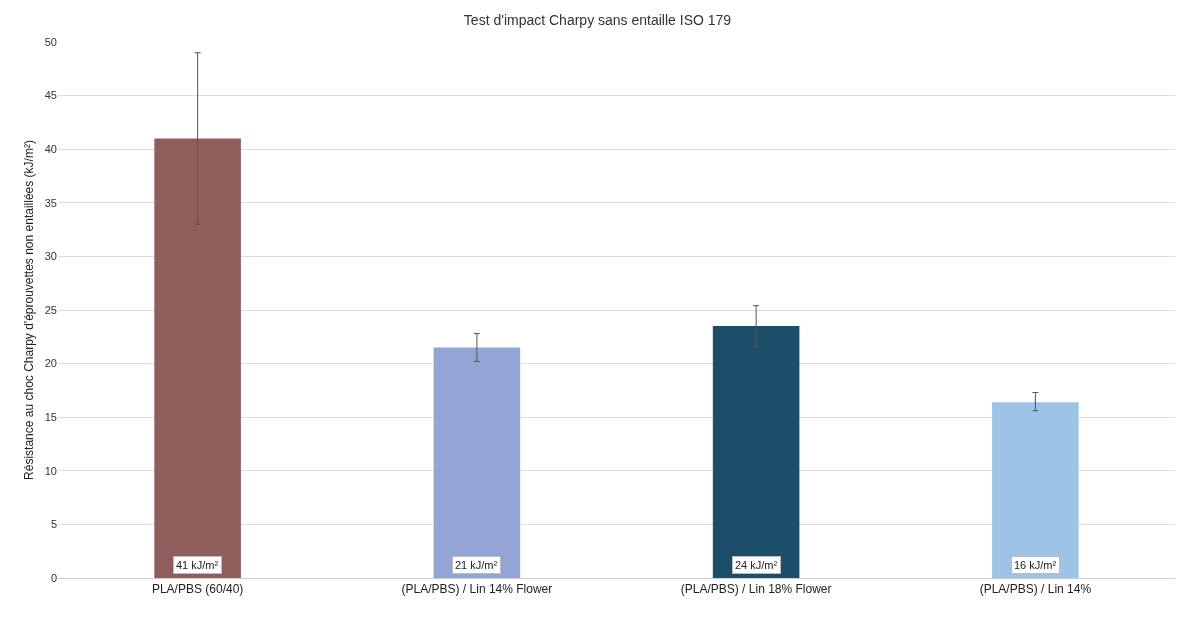  I want to click on y-tick-label: 0, so click(53, 577).